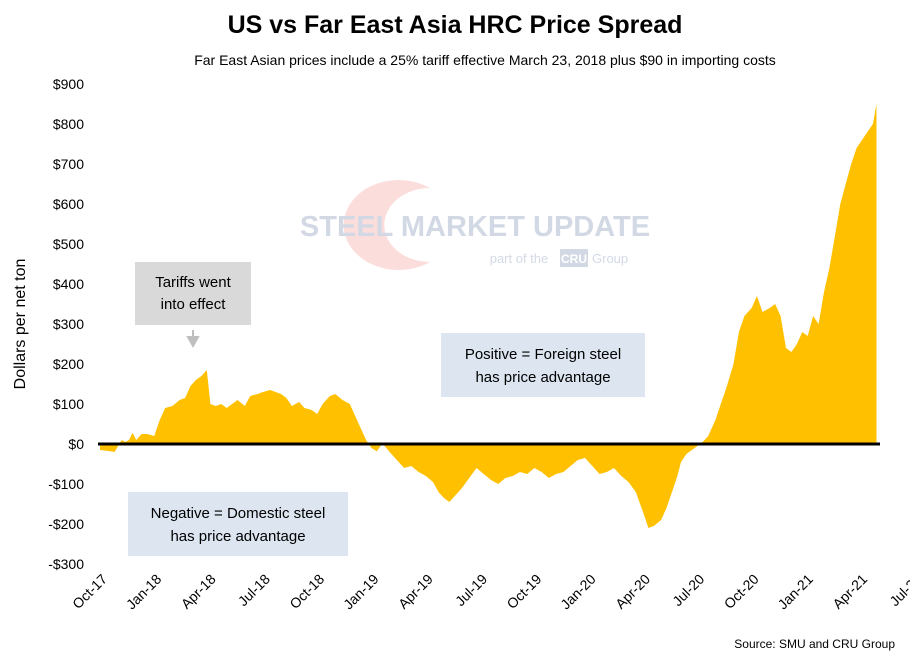 The image size is (910, 661). What do you see at coordinates (361, 592) in the screenshot?
I see `x-tick-label: Jan-19` at bounding box center [361, 592].